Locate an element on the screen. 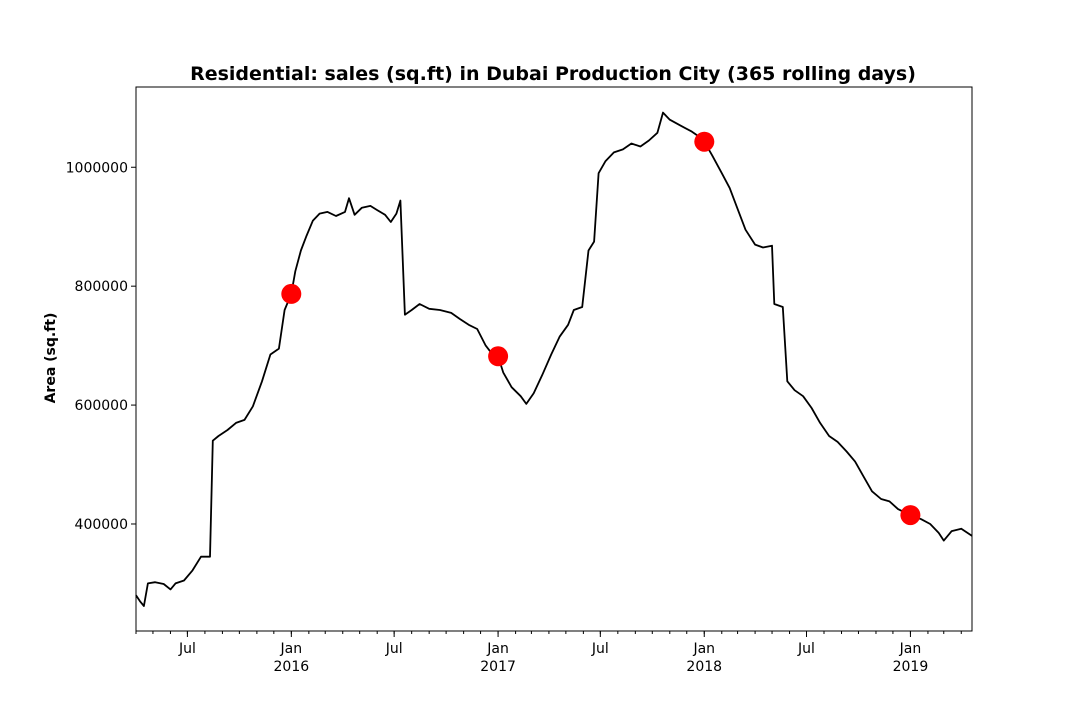  x-tick-year-label: 2017 is located at coordinates (498, 667).